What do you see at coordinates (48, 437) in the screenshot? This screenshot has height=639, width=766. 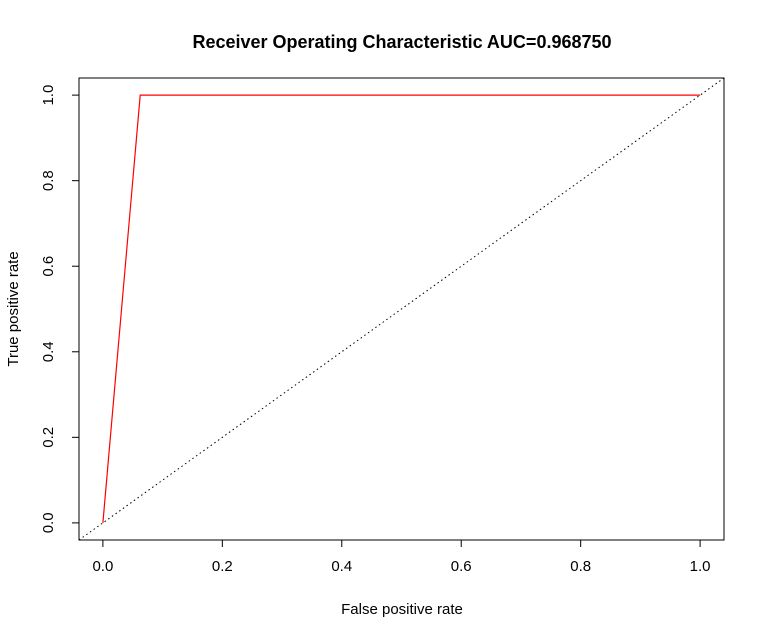 I see `y-tick-label: 0.2` at bounding box center [48, 437].